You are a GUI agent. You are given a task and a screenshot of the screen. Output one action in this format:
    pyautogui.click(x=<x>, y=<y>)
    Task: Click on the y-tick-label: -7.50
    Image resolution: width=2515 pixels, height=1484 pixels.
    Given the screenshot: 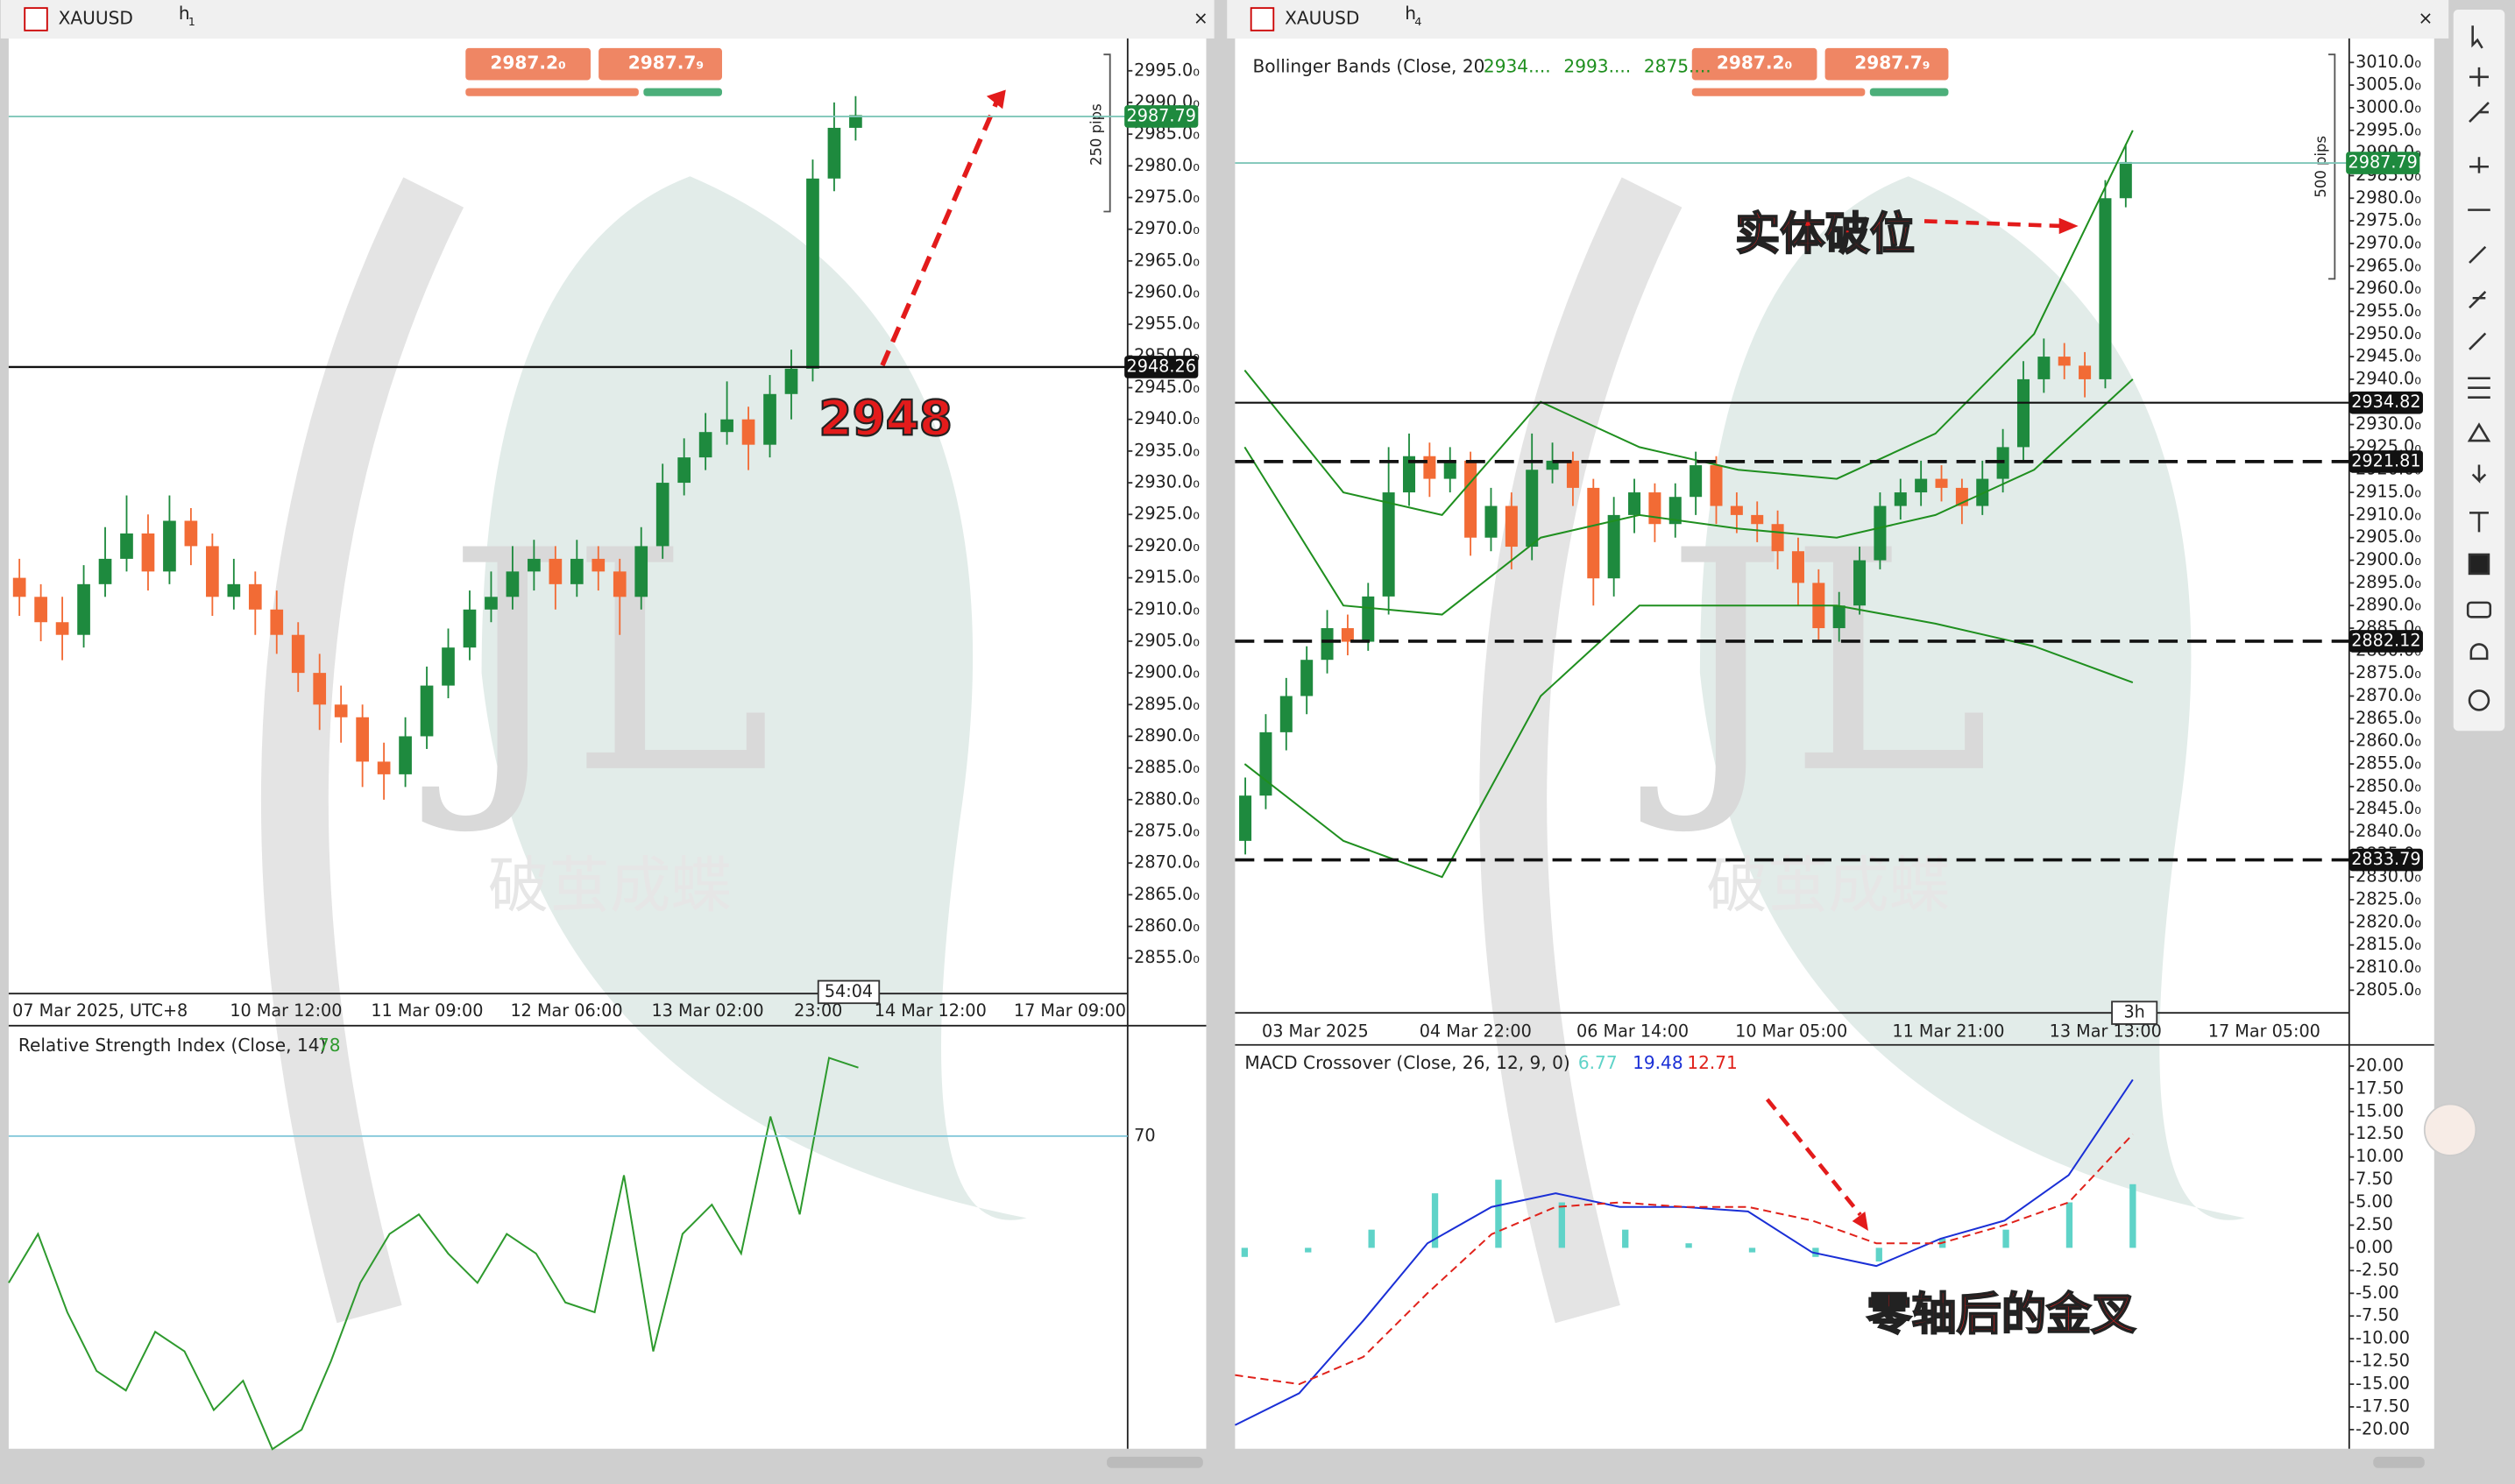 What is the action you would take?
    pyautogui.click(x=2377, y=1315)
    